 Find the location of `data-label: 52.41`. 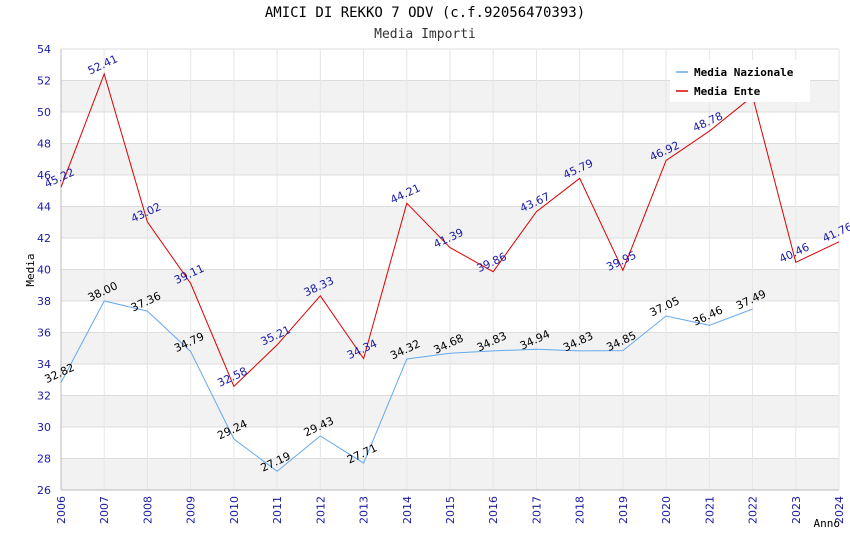

data-label: 52.41 is located at coordinates (103, 64).